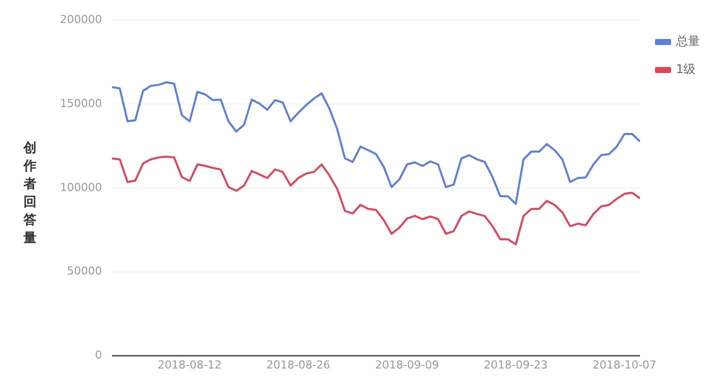 The height and width of the screenshot is (385, 720). Describe the element at coordinates (81, 187) in the screenshot. I see `y-tick-label: 100000` at that location.